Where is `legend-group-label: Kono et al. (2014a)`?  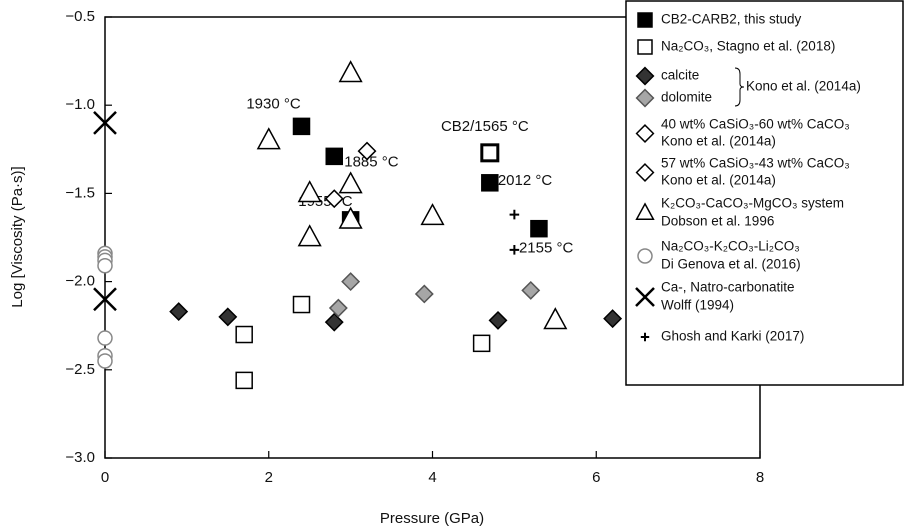 legend-group-label: Kono et al. (2014a) is located at coordinates (803, 86).